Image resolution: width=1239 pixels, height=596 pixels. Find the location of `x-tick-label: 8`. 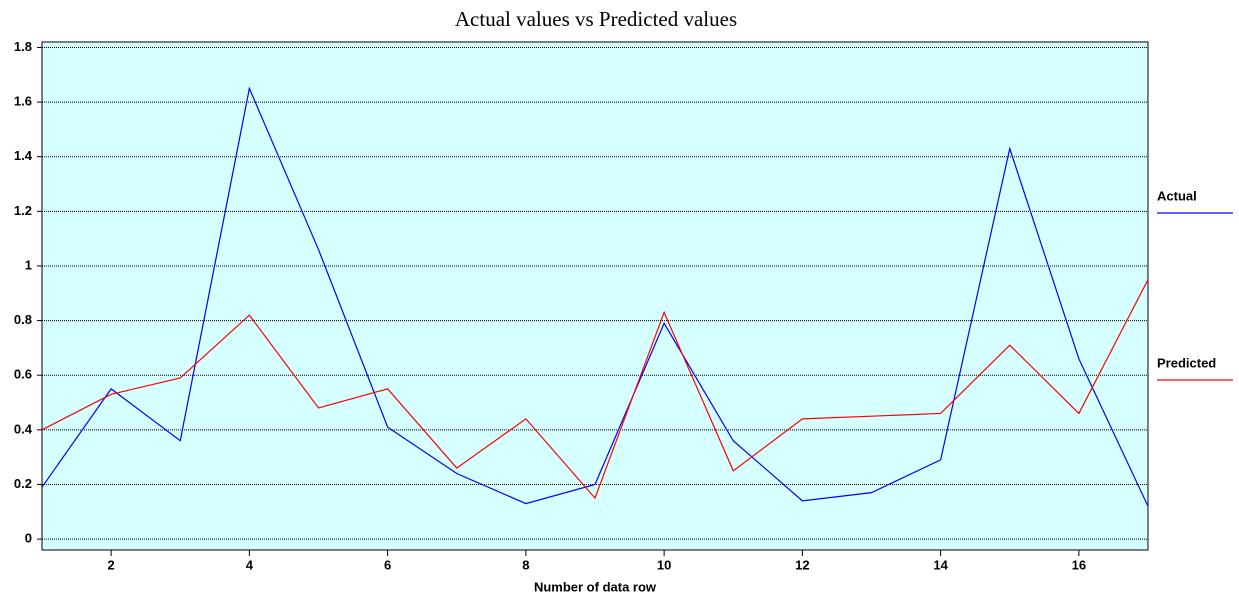

x-tick-label: 8 is located at coordinates (525, 564).